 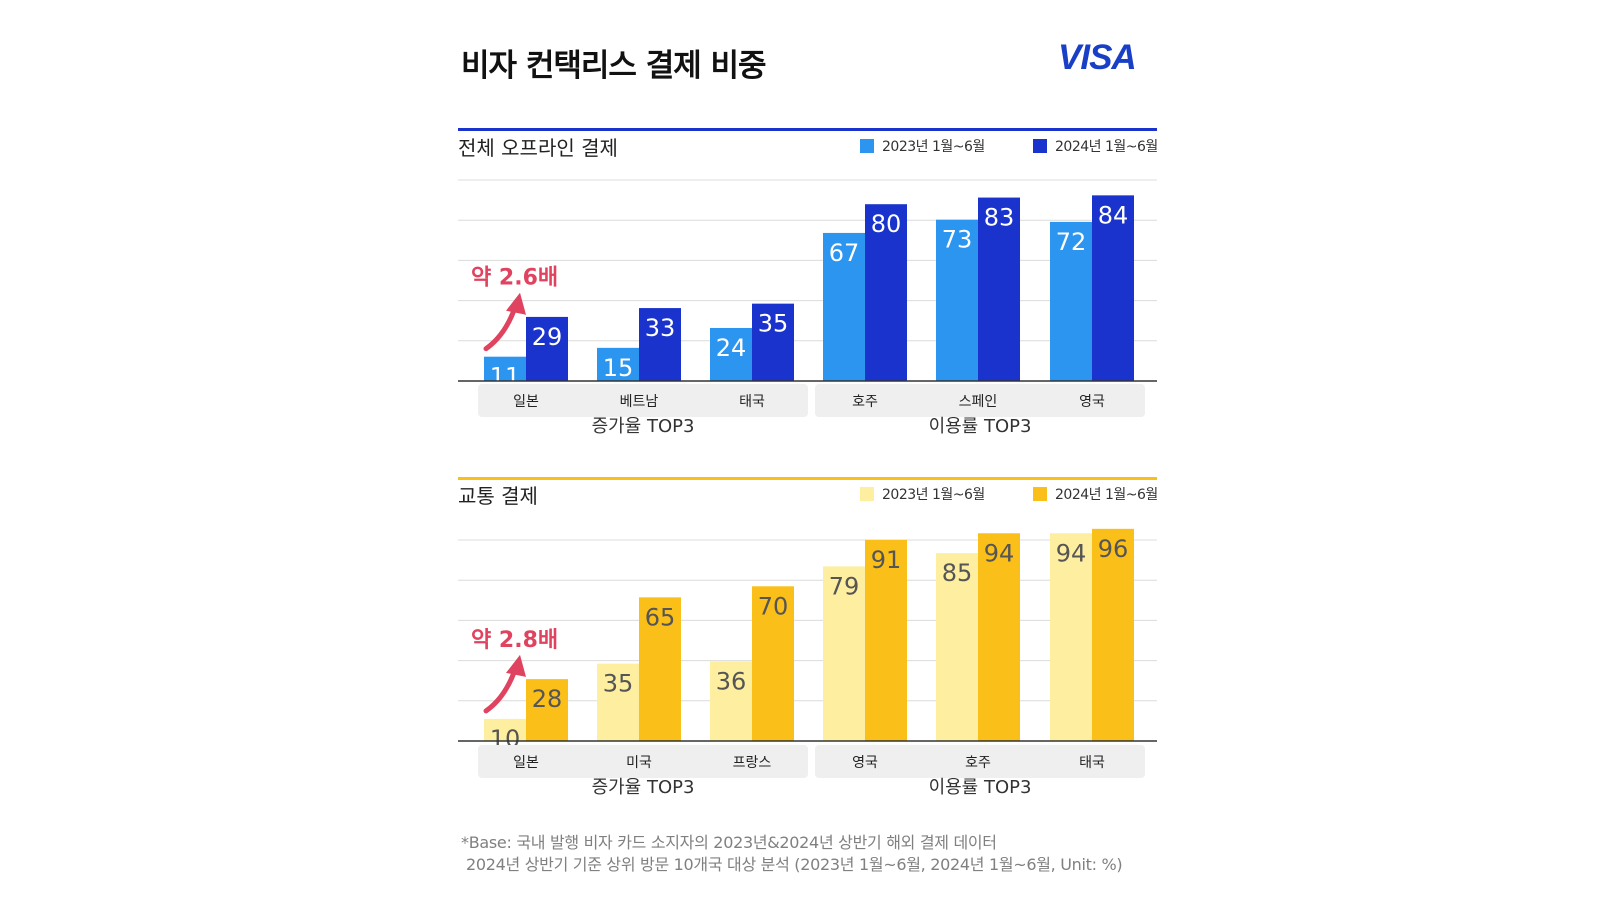 I want to click on data-label: 33, so click(x=660, y=328).